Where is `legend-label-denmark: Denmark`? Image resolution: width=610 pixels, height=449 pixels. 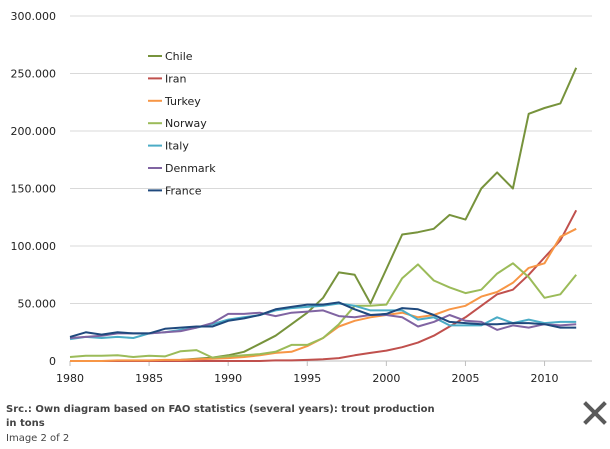 legend-label-denmark: Denmark is located at coordinates (190, 168).